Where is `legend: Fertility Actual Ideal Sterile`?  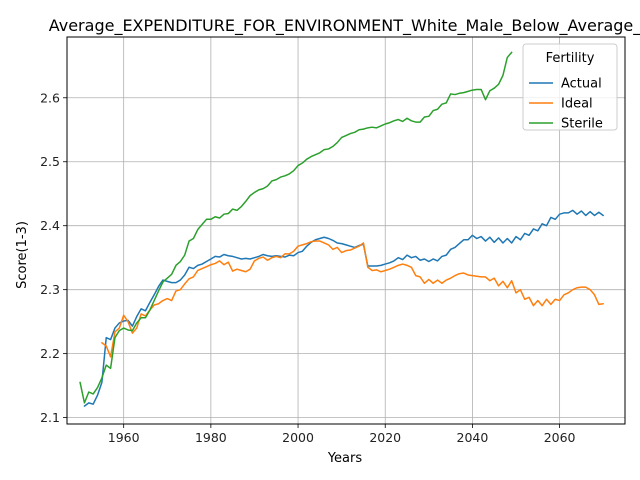
legend: Fertility Actual Ideal Sterile is located at coordinates (570, 88).